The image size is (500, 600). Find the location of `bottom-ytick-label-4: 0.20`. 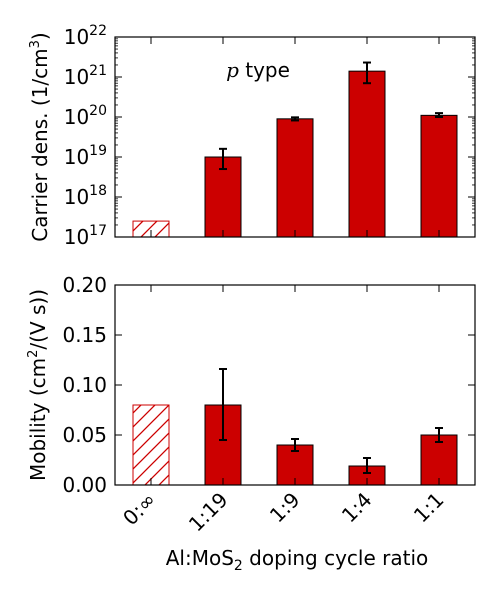

bottom-ytick-label-4: 0.20 is located at coordinates (84, 285).